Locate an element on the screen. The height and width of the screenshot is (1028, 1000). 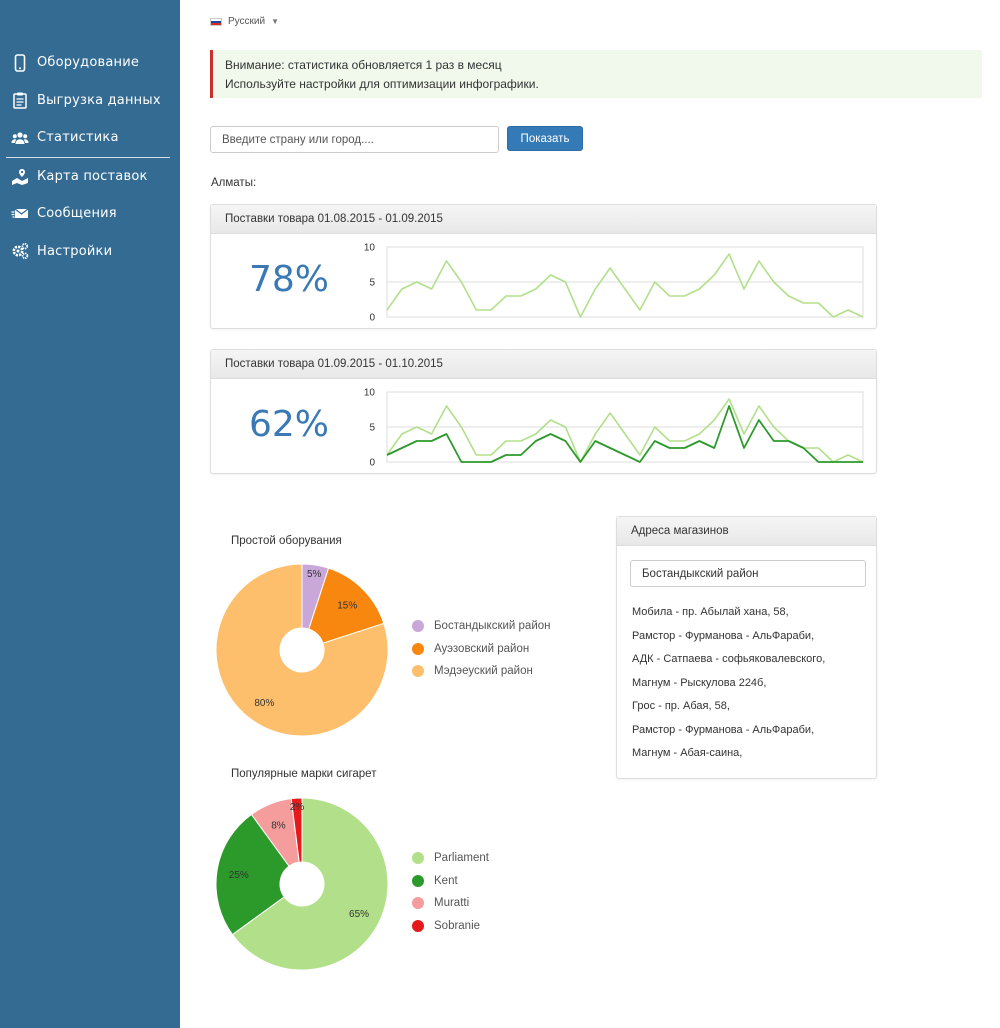
phone-icon is located at coordinates (20, 63).